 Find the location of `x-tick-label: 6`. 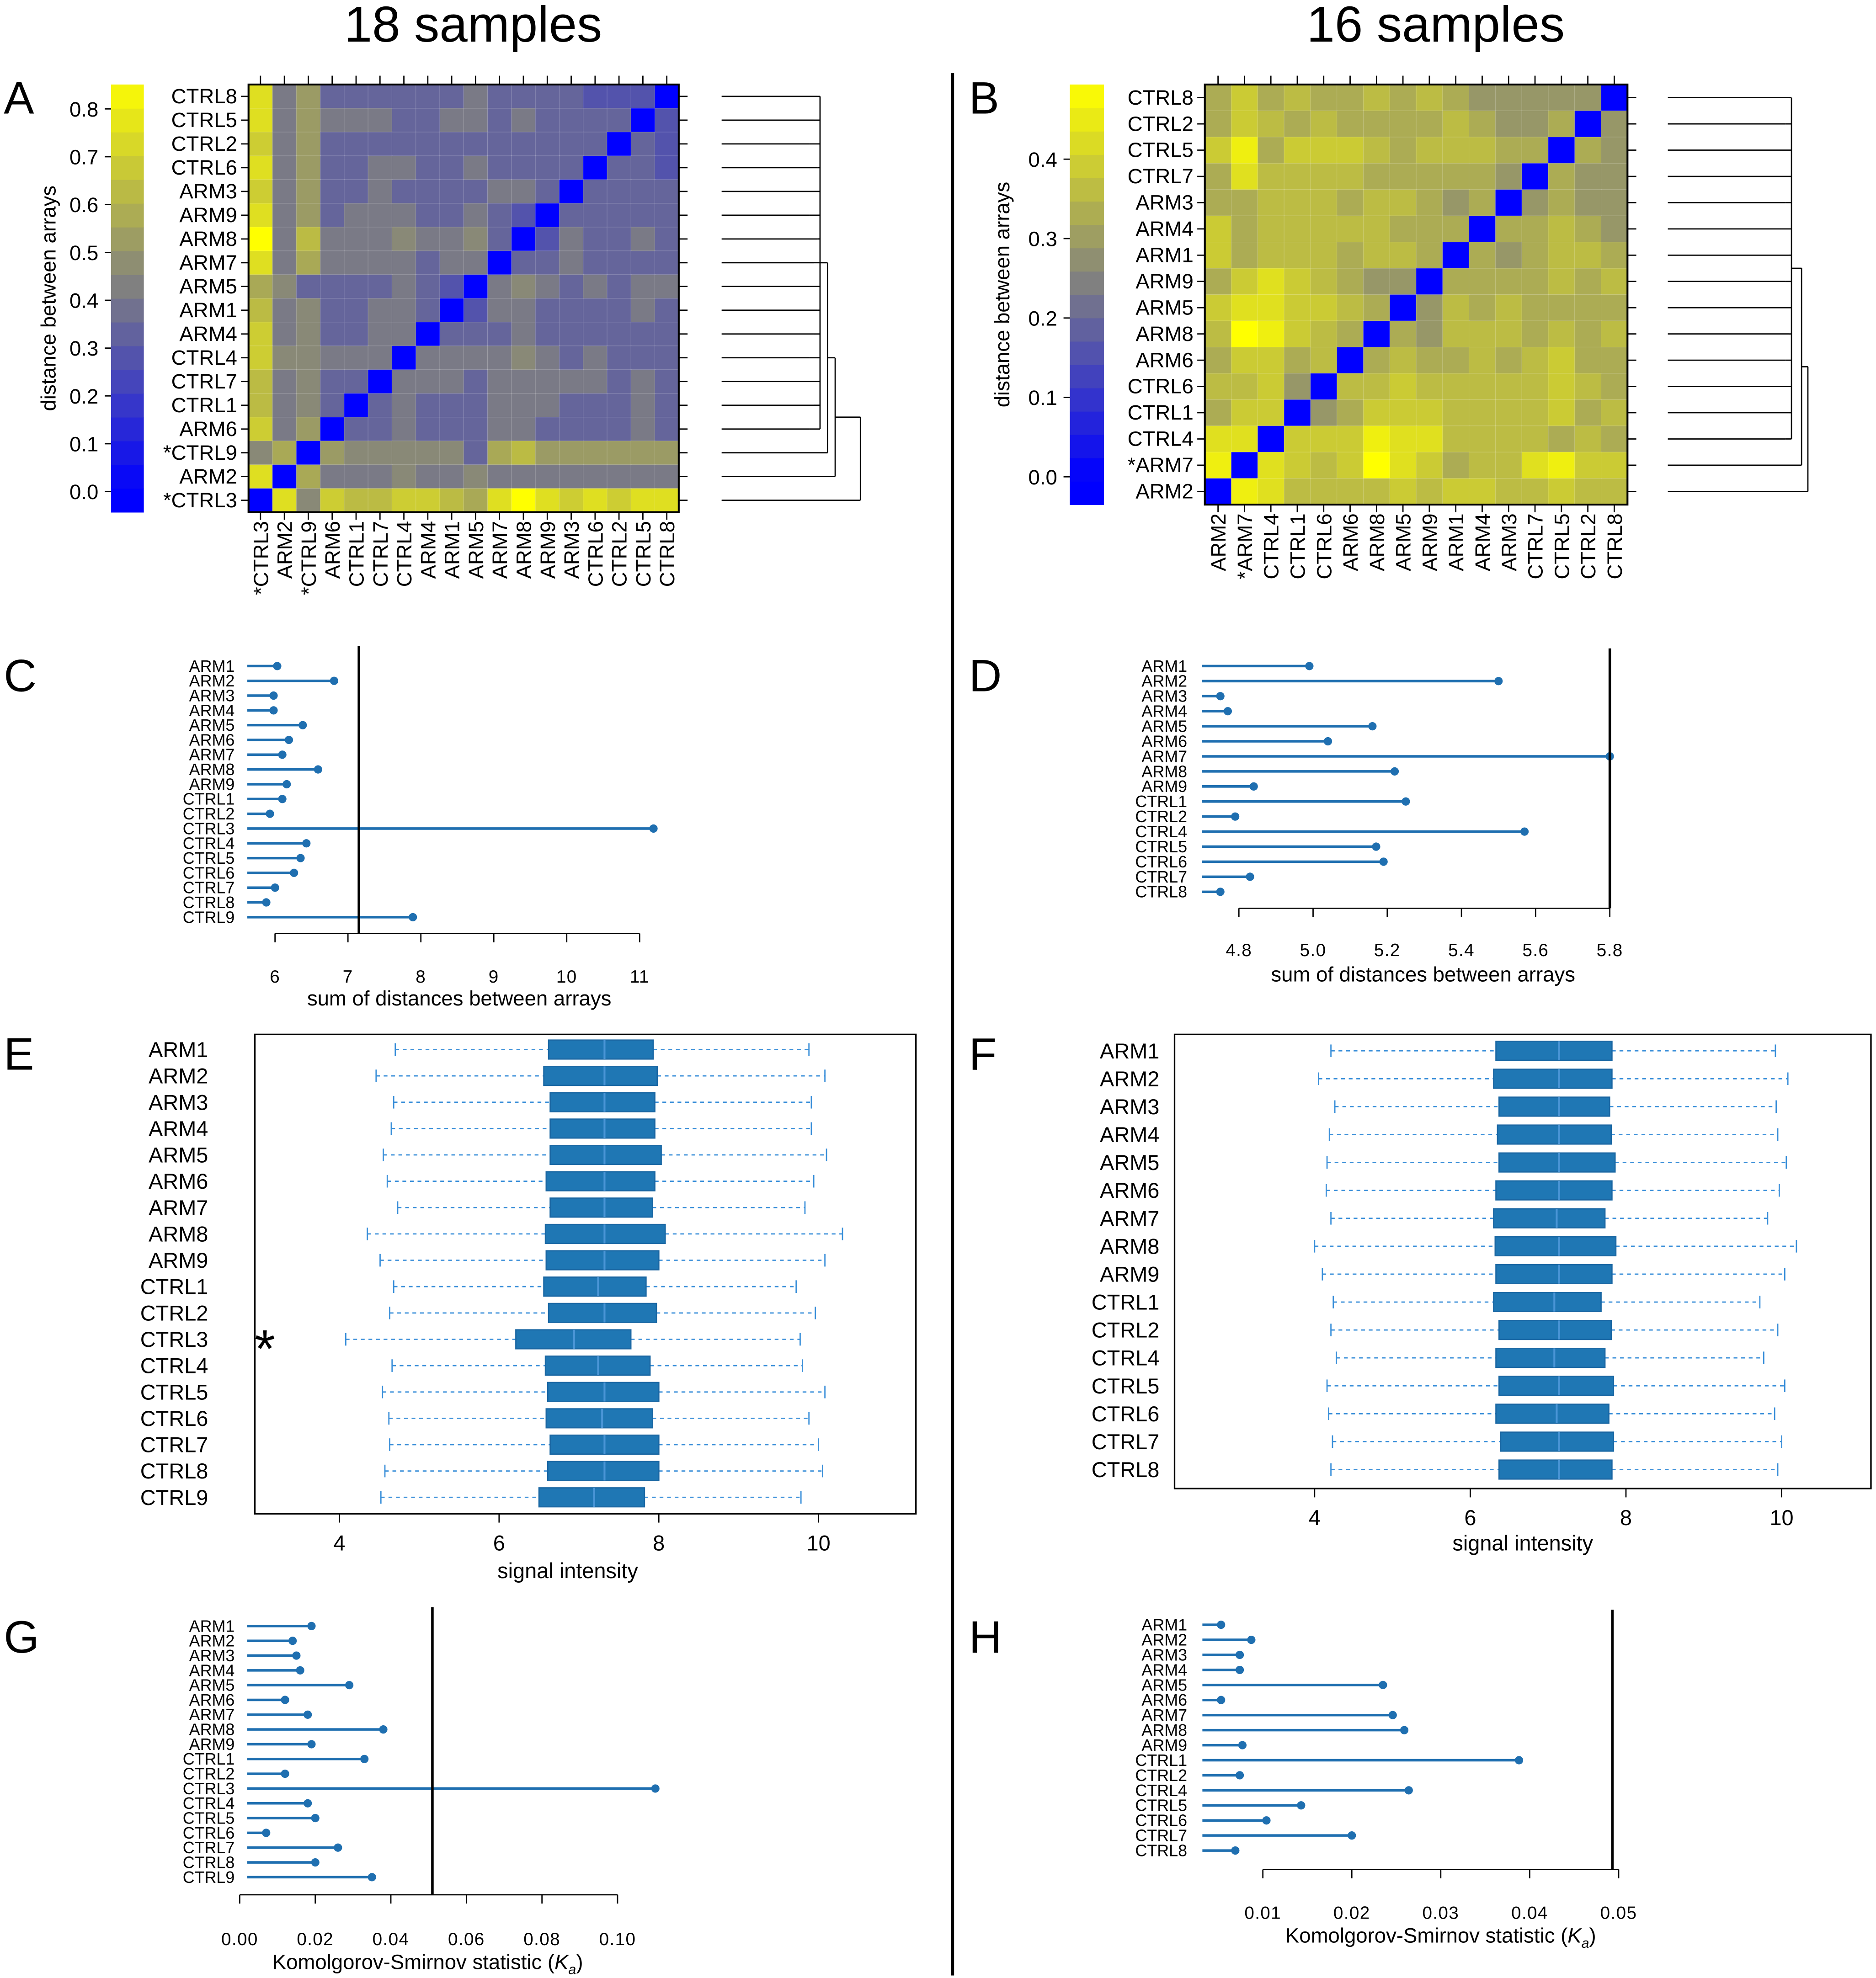

x-tick-label: 6 is located at coordinates (499, 1543).